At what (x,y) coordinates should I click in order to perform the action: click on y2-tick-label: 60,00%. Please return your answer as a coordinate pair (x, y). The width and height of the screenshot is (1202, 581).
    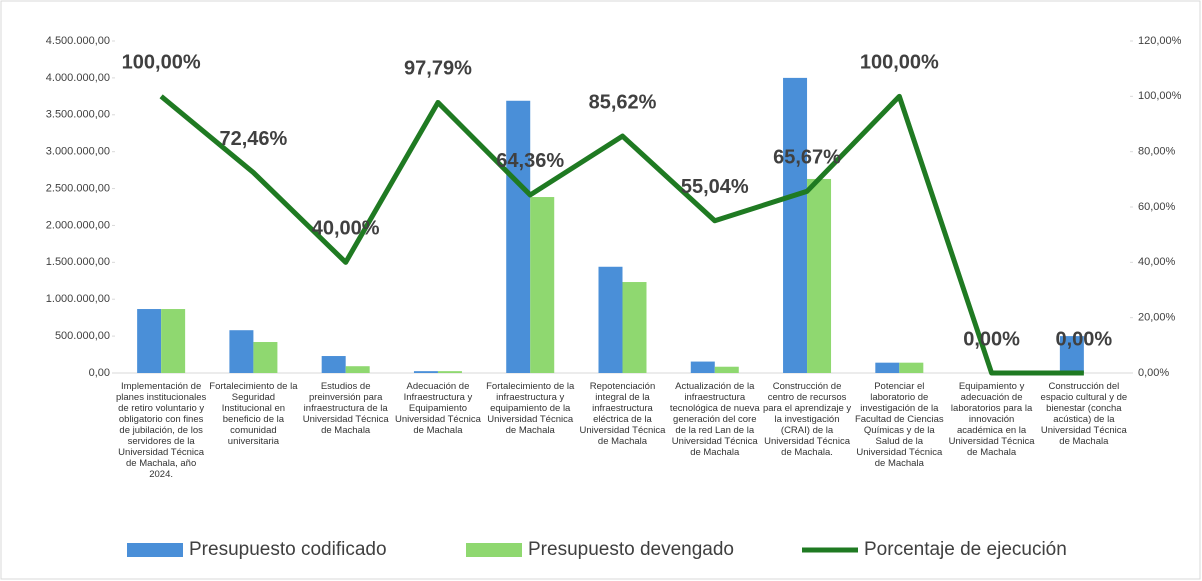
    Looking at the image, I should click on (1157, 207).